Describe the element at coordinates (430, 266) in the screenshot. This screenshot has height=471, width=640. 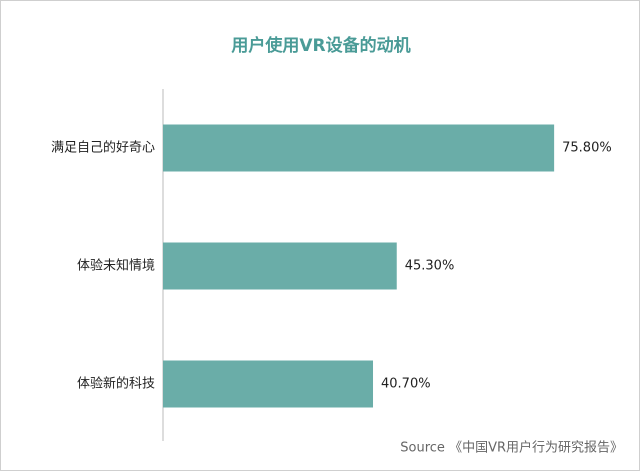
I see `data-label: 45.30%` at that location.